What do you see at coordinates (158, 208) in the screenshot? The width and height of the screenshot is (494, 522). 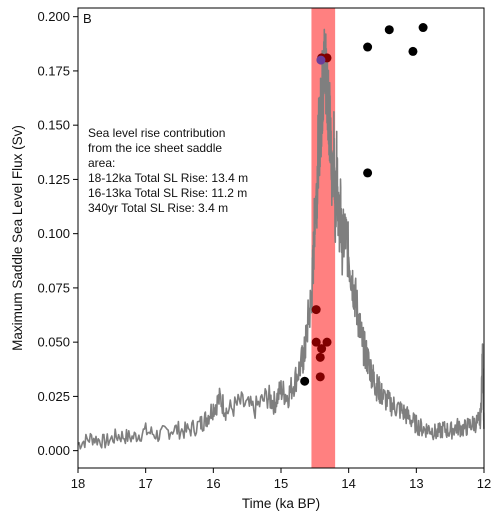 I see `annotation-line: 340yr Total SL Rise: 3.4 m` at bounding box center [158, 208].